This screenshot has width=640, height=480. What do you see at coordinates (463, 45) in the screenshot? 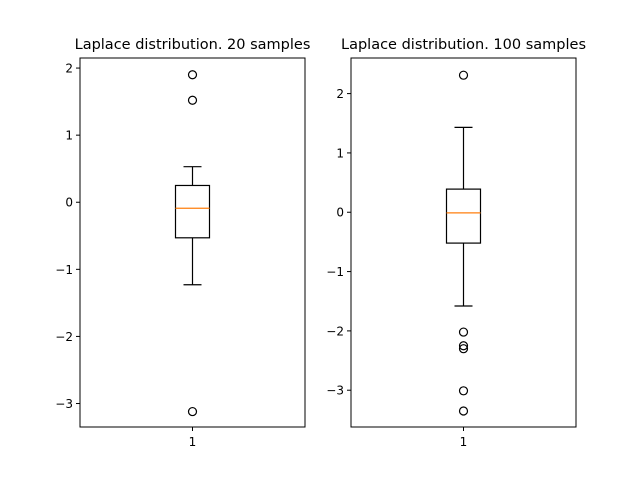
I see `chart-title-right: Laplace distribution. 100 samples` at bounding box center [463, 45].